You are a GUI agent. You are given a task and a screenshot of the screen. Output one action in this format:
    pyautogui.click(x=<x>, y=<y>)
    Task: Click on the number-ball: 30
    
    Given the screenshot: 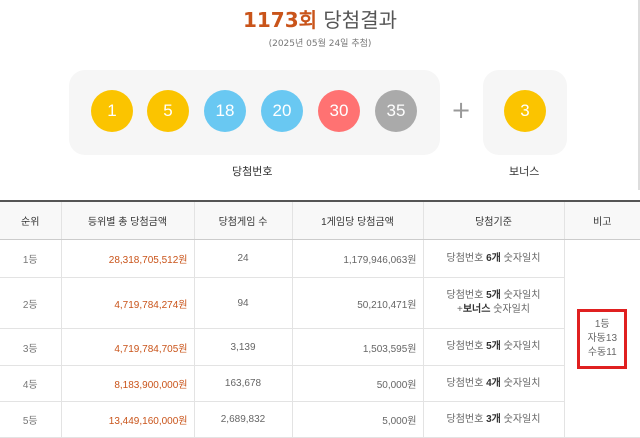 What is the action you would take?
    pyautogui.click(x=339, y=111)
    